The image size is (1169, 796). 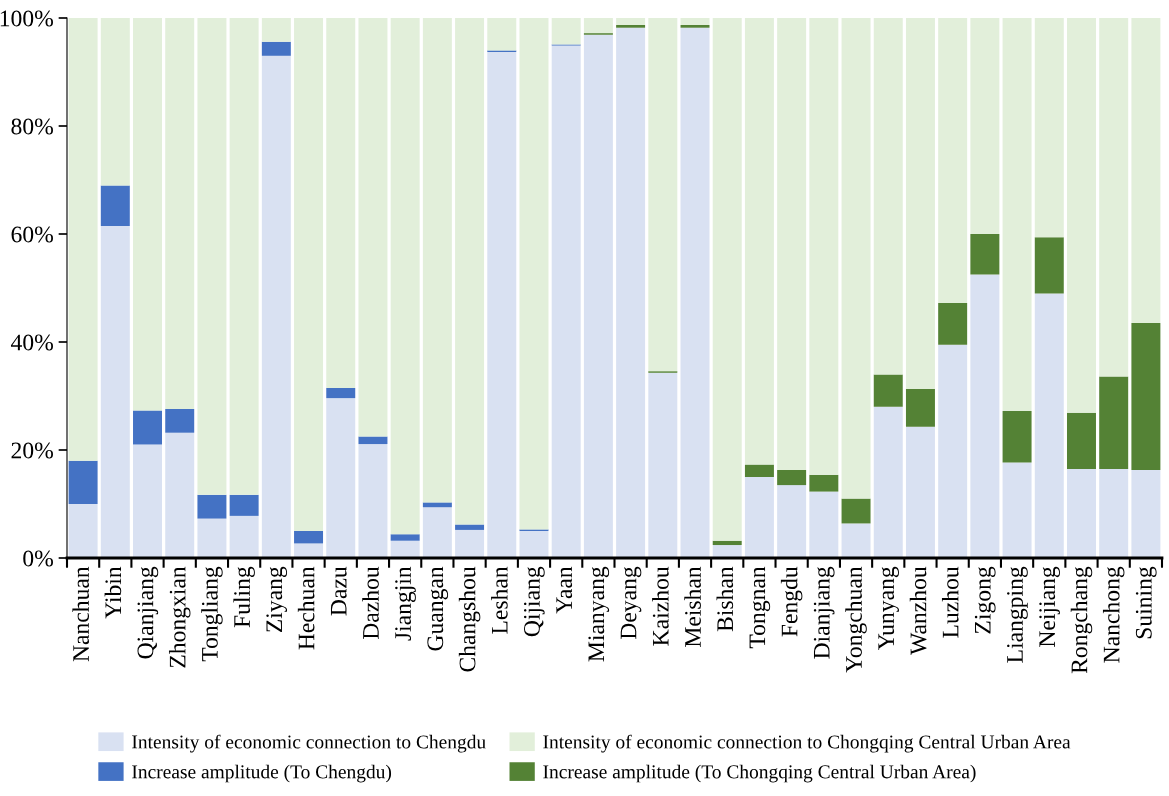 I want to click on y-tick-label: 60%, so click(x=32, y=234).